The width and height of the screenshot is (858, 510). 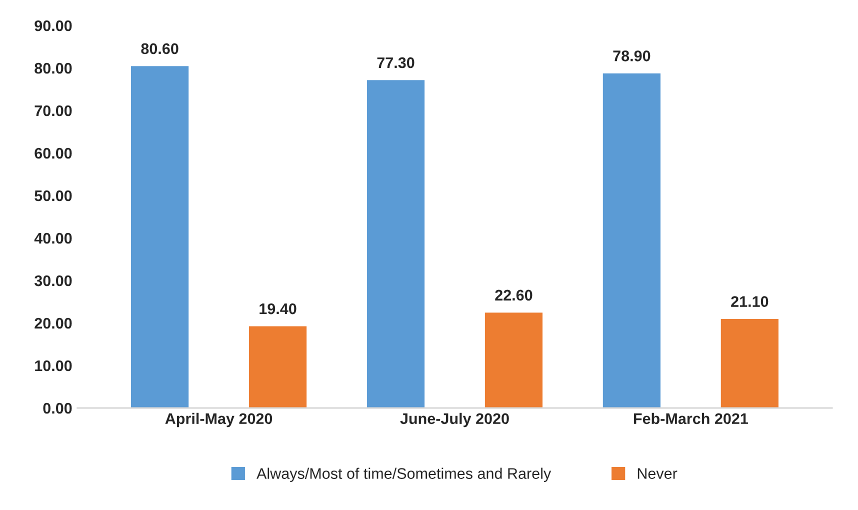 What do you see at coordinates (218, 420) in the screenshot?
I see `x-tick-label: April-May 2020` at bounding box center [218, 420].